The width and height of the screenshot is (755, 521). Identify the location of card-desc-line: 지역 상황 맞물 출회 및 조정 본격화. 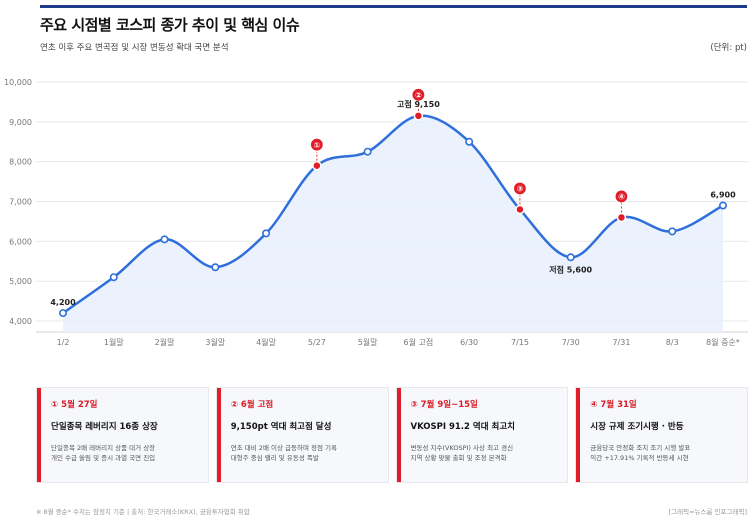
(458, 458).